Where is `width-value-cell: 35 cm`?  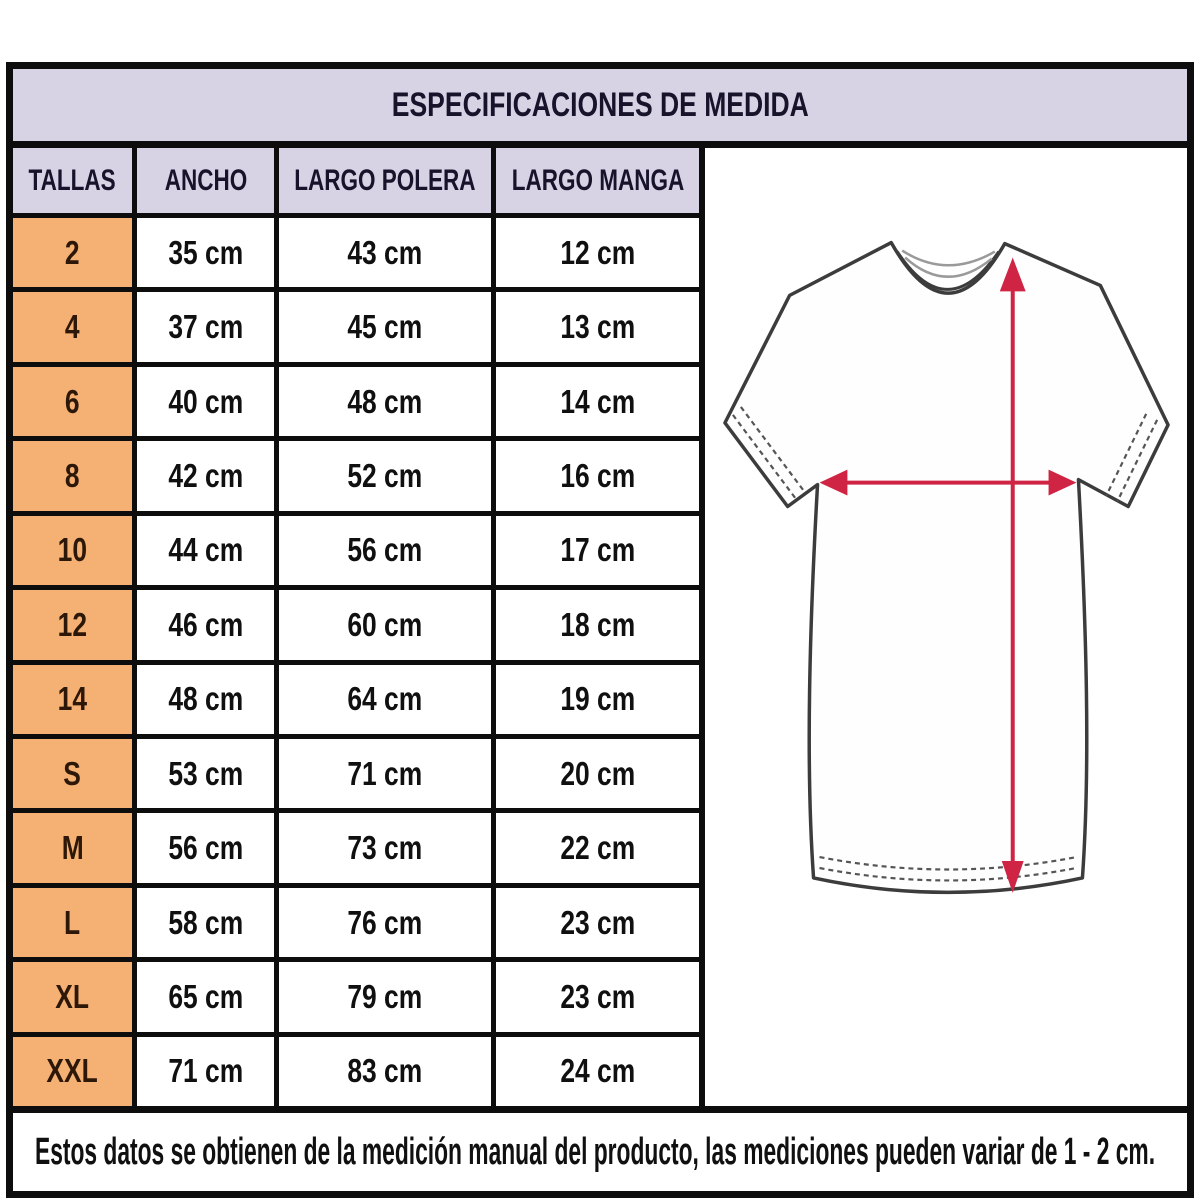
width-value-cell: 35 cm is located at coordinates (208, 253).